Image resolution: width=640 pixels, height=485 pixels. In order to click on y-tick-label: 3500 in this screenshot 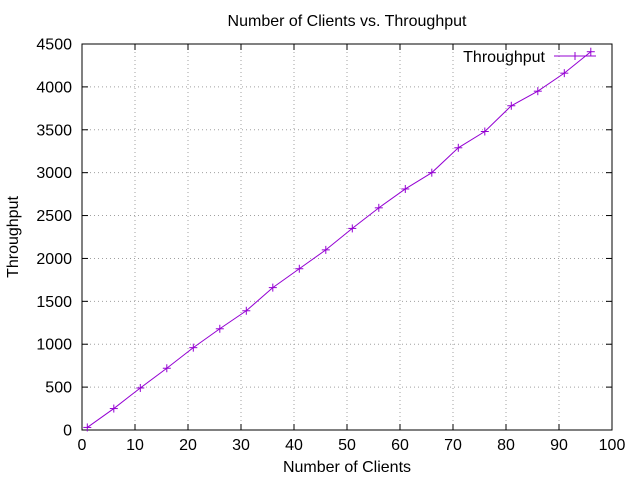, I will do `click(54, 130)`.